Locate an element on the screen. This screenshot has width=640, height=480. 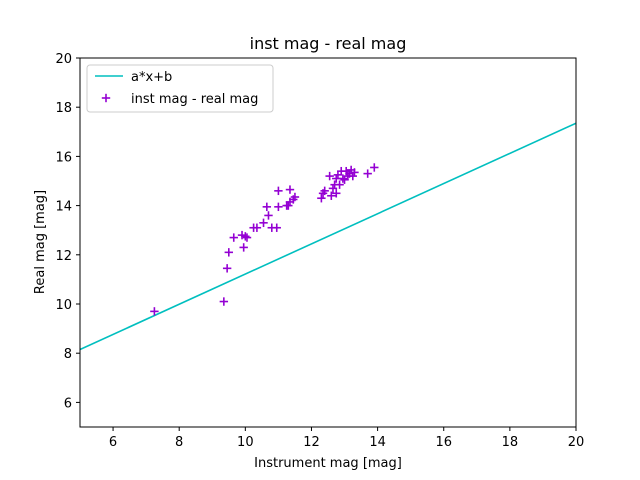
x-tick-label: 12 is located at coordinates (311, 442).